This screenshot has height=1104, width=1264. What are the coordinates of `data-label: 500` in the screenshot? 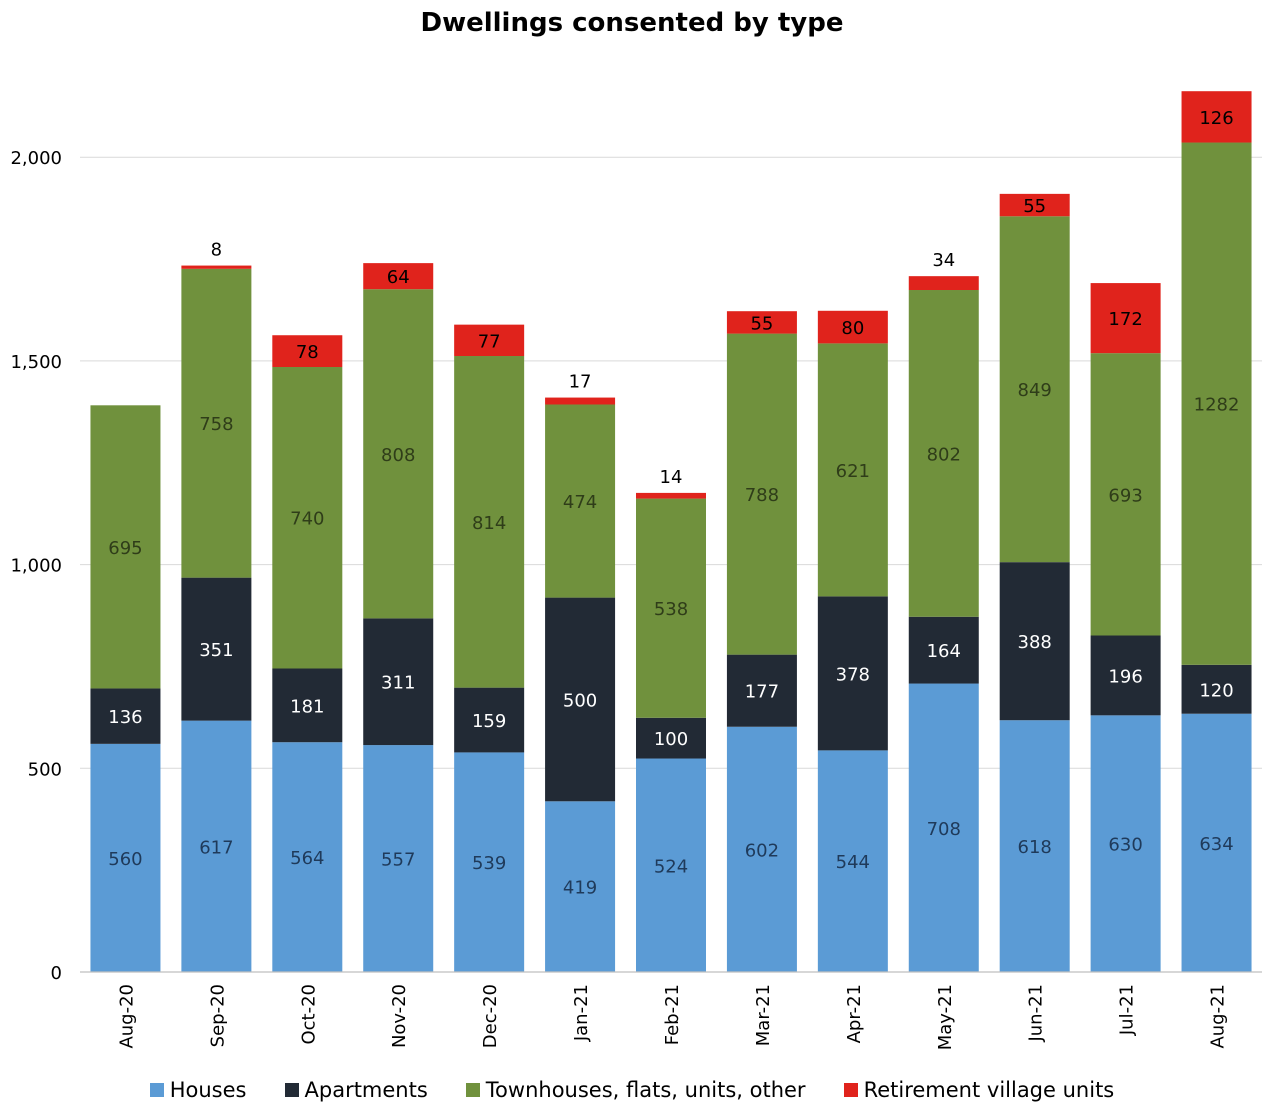 It's located at (580, 700).